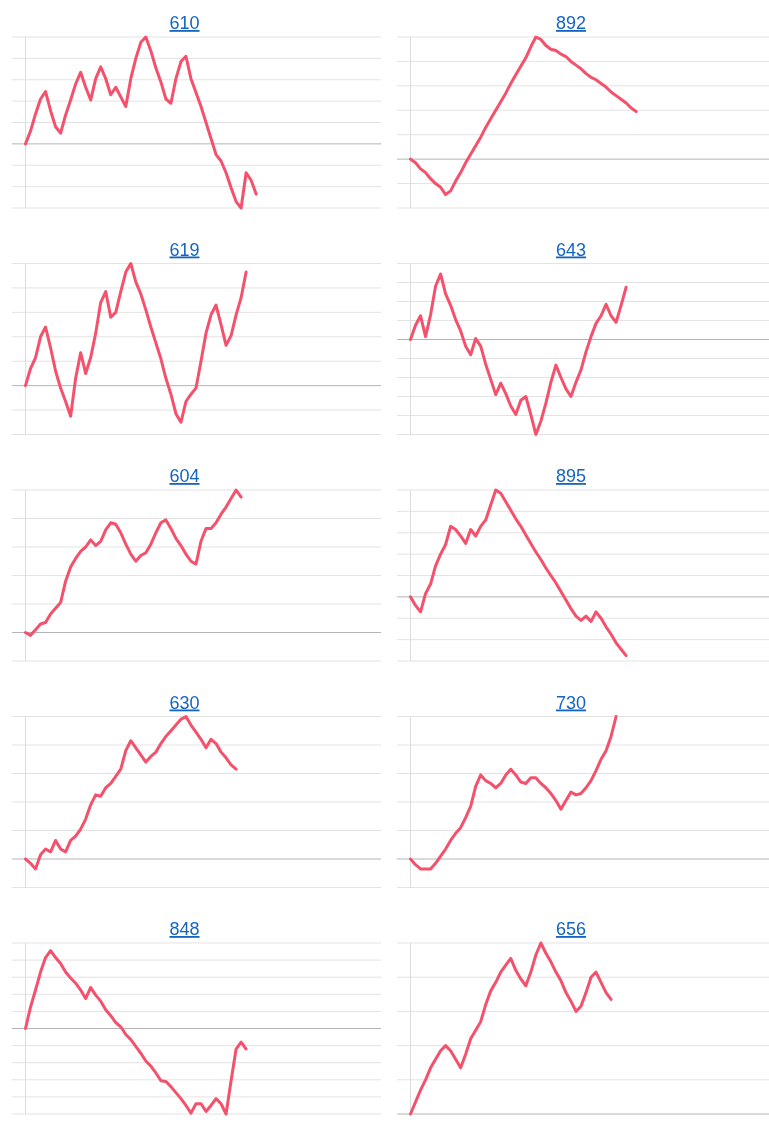 This screenshot has height=1130, width=769. What do you see at coordinates (184, 23) in the screenshot?
I see `chart-title: 610` at bounding box center [184, 23].